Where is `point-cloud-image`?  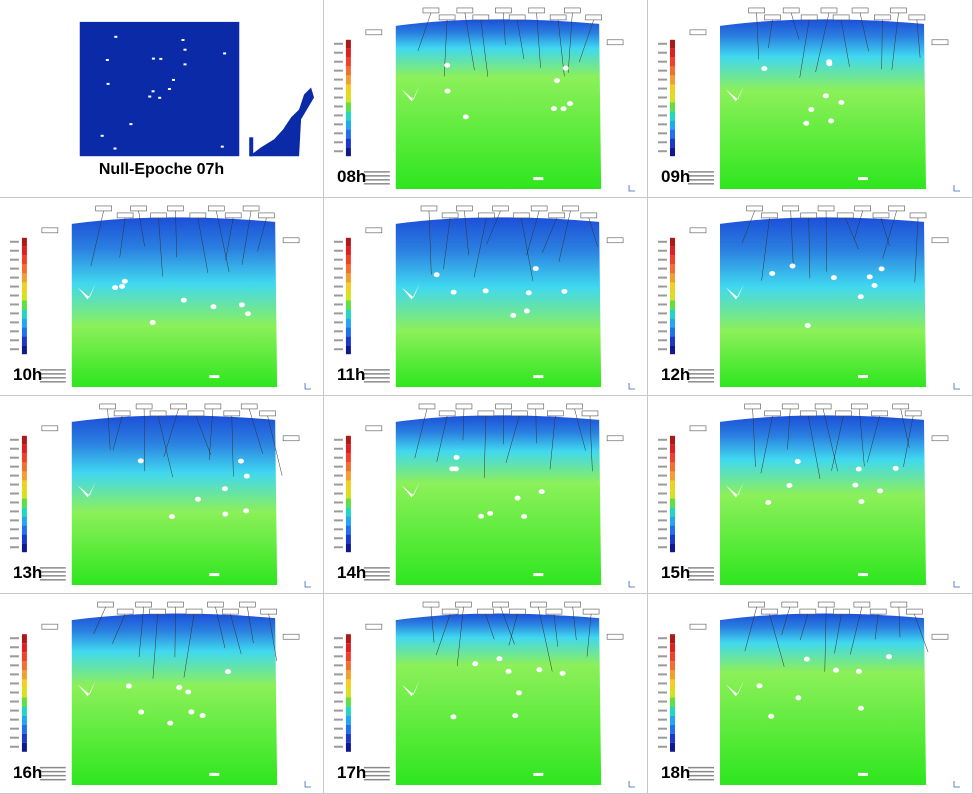 point-cloud-image is located at coordinates (484, 297).